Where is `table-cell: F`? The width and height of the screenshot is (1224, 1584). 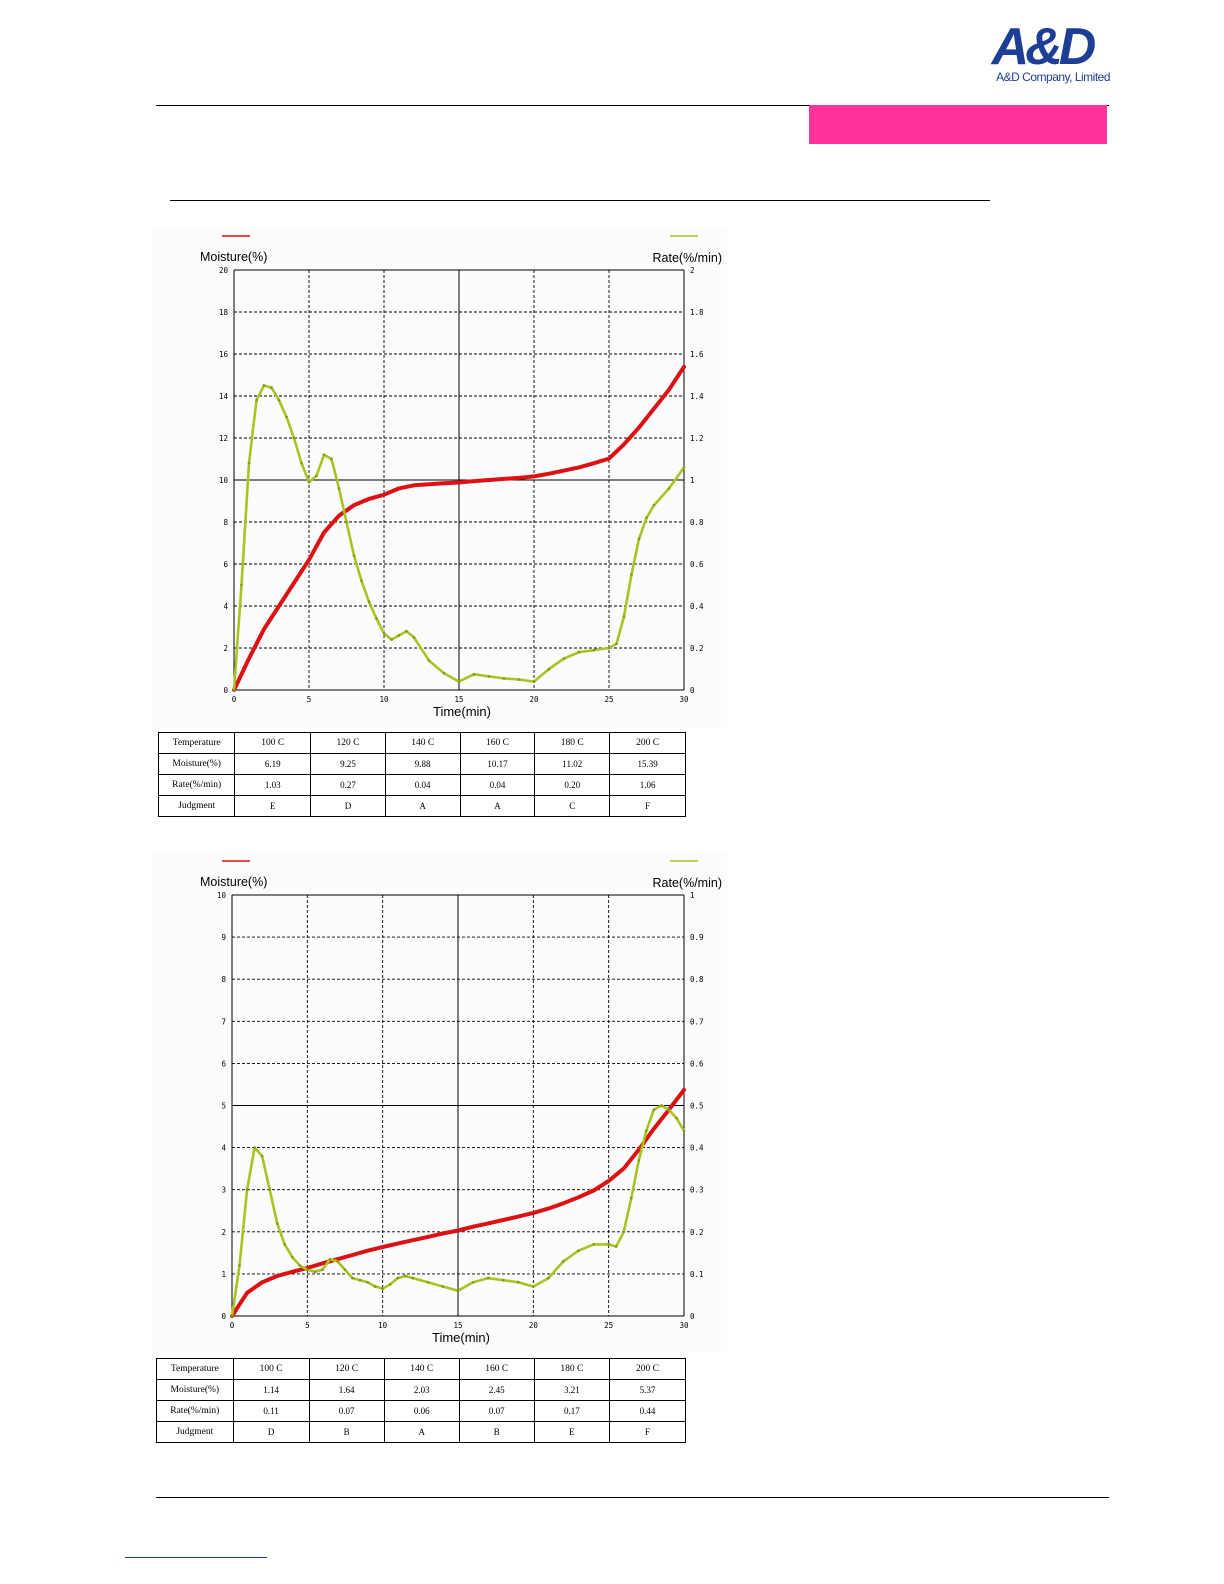
table-cell: F is located at coordinates (647, 1432).